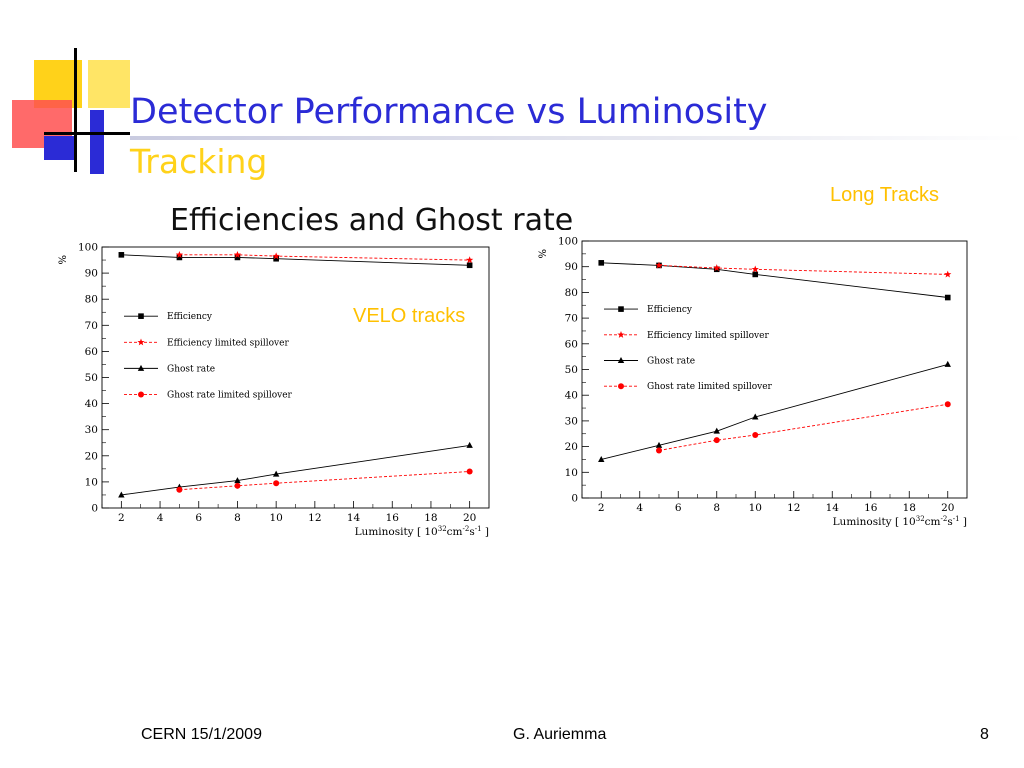  I want to click on long-ytick-label: 70, so click(571, 319).